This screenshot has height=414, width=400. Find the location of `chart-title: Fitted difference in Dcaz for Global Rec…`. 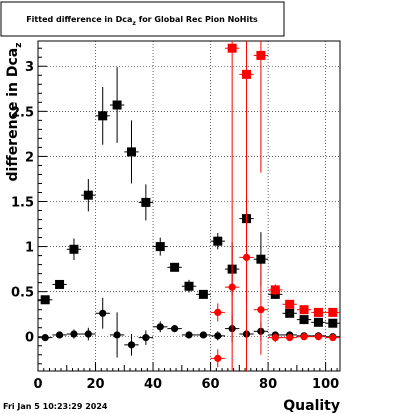

chart-title: Fitted difference in Dcaz for Global Rec… is located at coordinates (142, 21).